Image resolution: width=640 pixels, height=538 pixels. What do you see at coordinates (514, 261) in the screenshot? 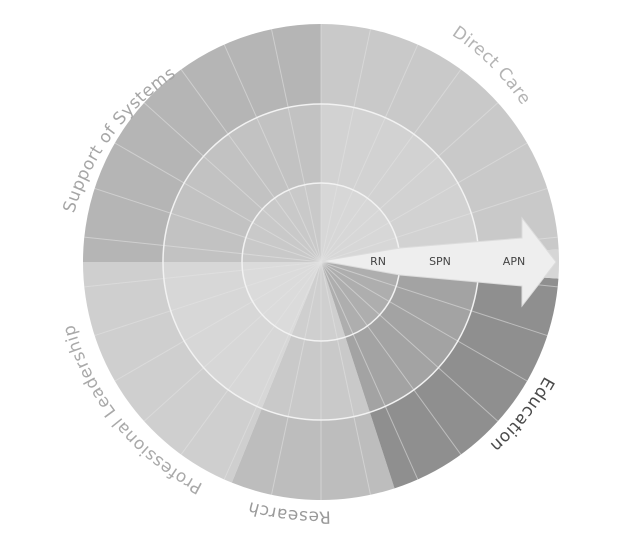
I see `ring-label-apn: APN` at bounding box center [514, 261].